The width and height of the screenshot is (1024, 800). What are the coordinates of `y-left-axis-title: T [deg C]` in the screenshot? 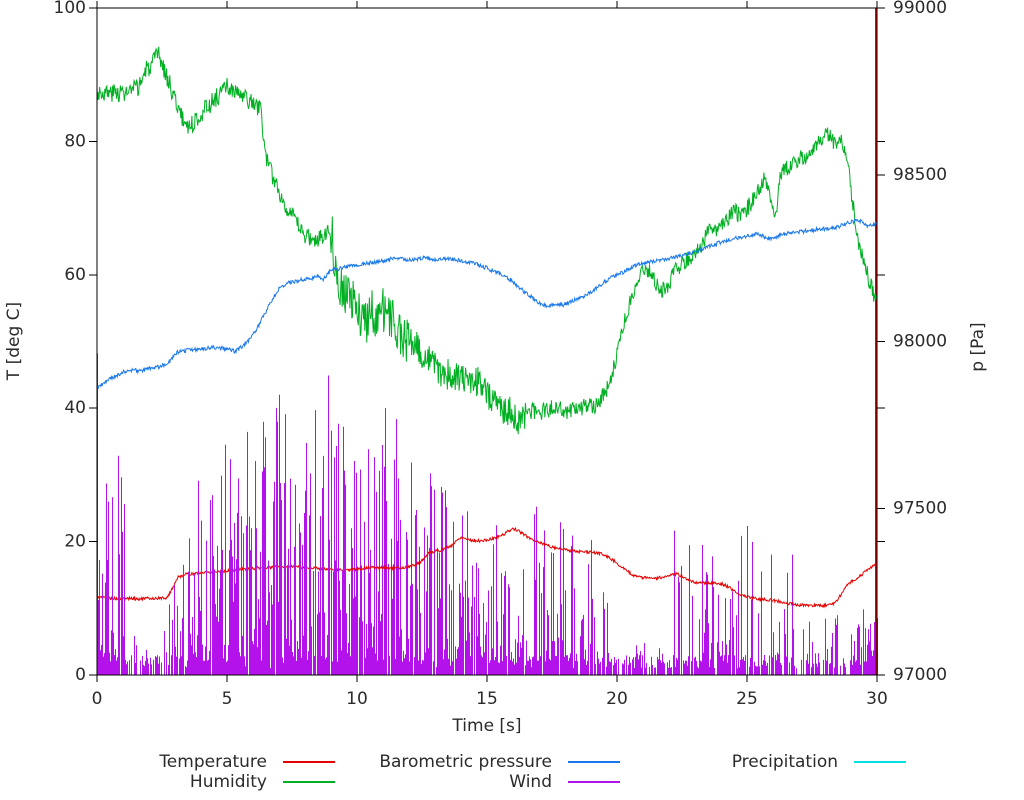 It's located at (14, 341).